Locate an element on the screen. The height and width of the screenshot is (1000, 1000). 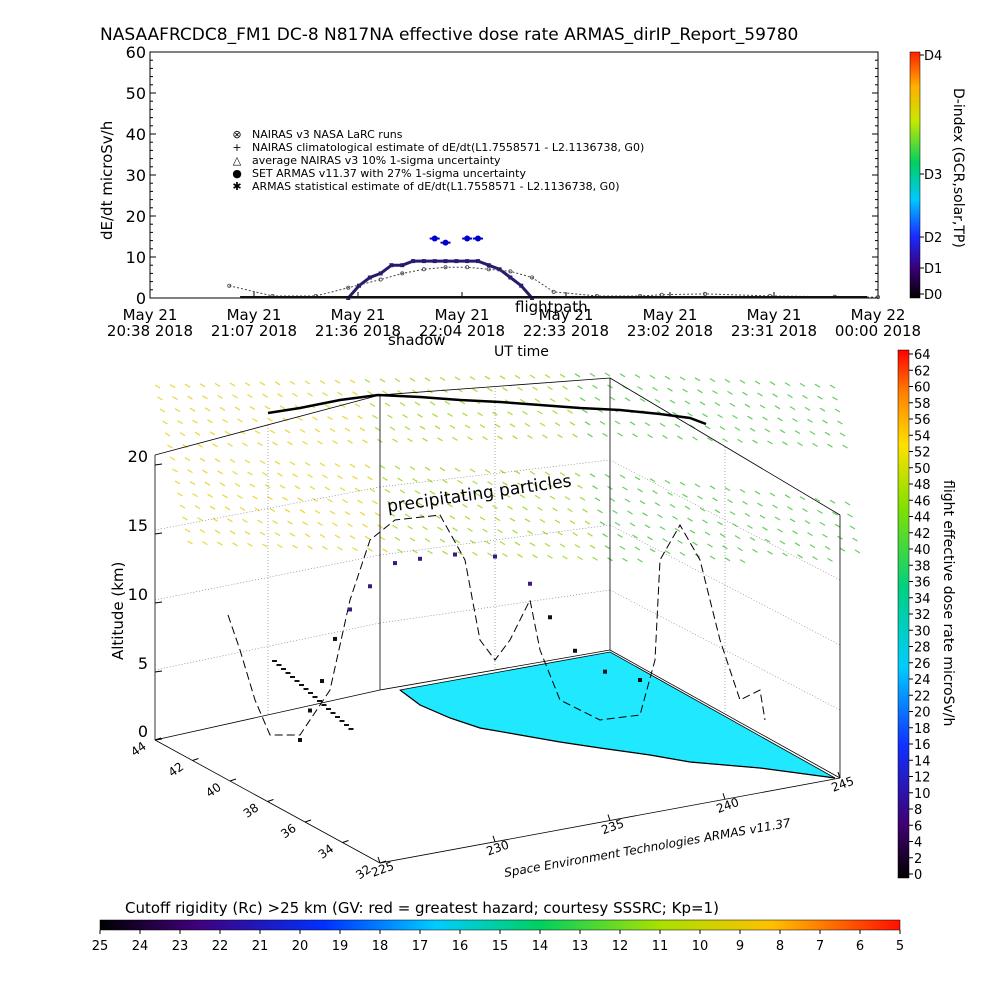
x-tick-time: 23:02 2018 is located at coordinates (670, 331).